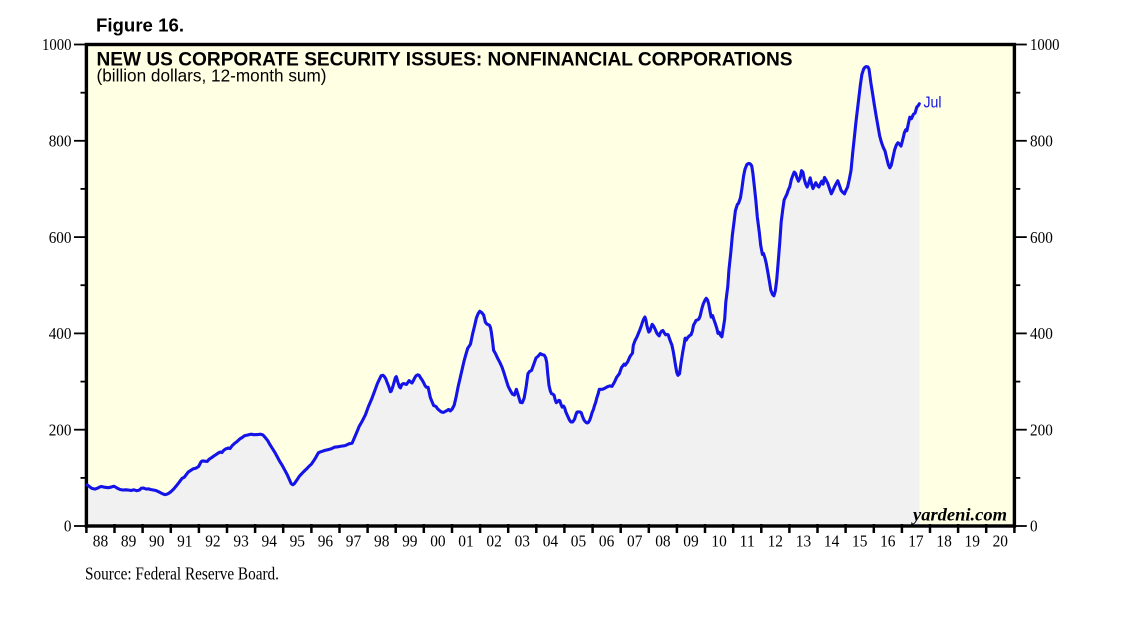 The image size is (1138, 626). What do you see at coordinates (297, 541) in the screenshot?
I see `svg-text: 95` at bounding box center [297, 541].